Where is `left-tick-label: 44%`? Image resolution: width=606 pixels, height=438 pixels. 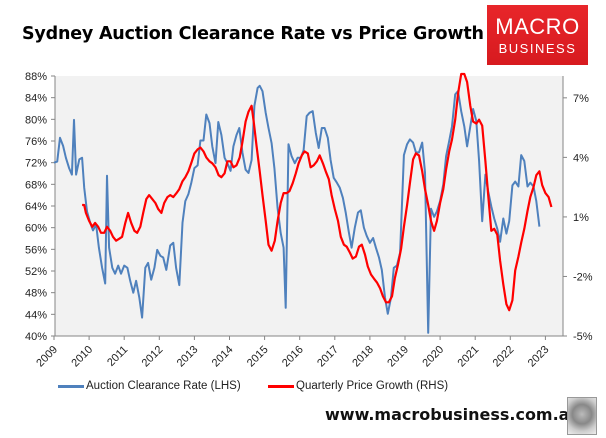 left-tick-label: 44% is located at coordinates (36, 315).